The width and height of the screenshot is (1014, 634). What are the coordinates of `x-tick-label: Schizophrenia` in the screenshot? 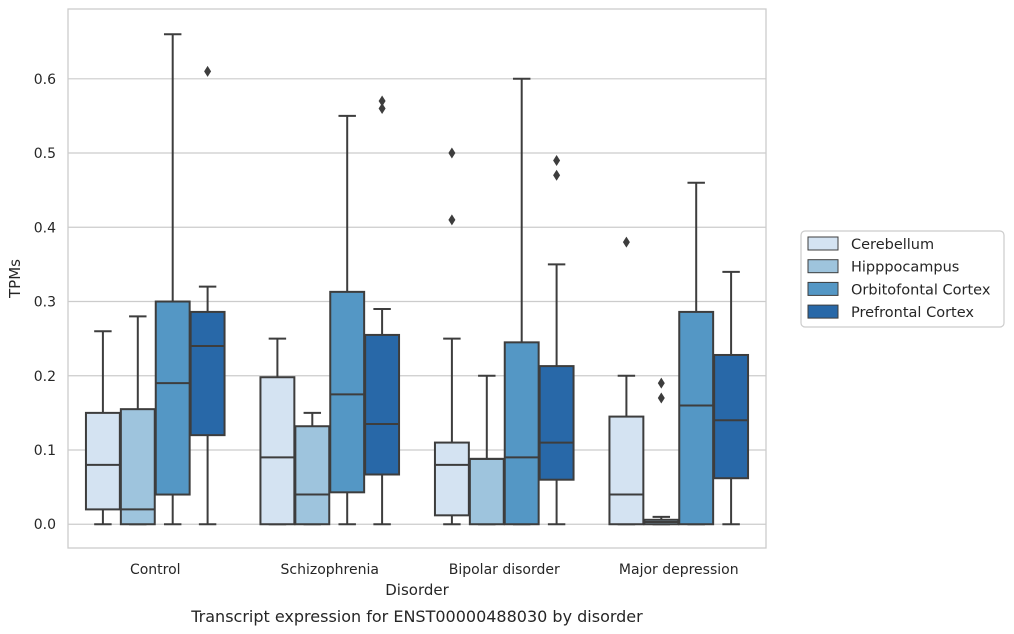 It's located at (330, 570).